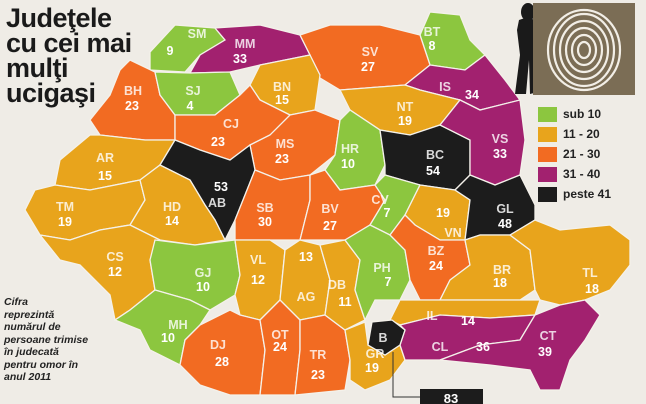 The height and width of the screenshot is (404, 646). I want to click on title-line: ucigaşi, so click(51, 93).